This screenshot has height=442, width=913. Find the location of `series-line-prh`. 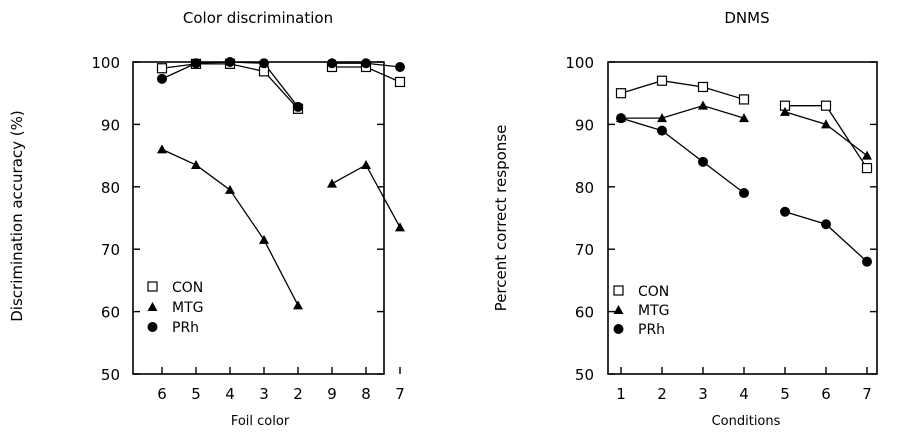

series-line-prh is located at coordinates (682, 155).